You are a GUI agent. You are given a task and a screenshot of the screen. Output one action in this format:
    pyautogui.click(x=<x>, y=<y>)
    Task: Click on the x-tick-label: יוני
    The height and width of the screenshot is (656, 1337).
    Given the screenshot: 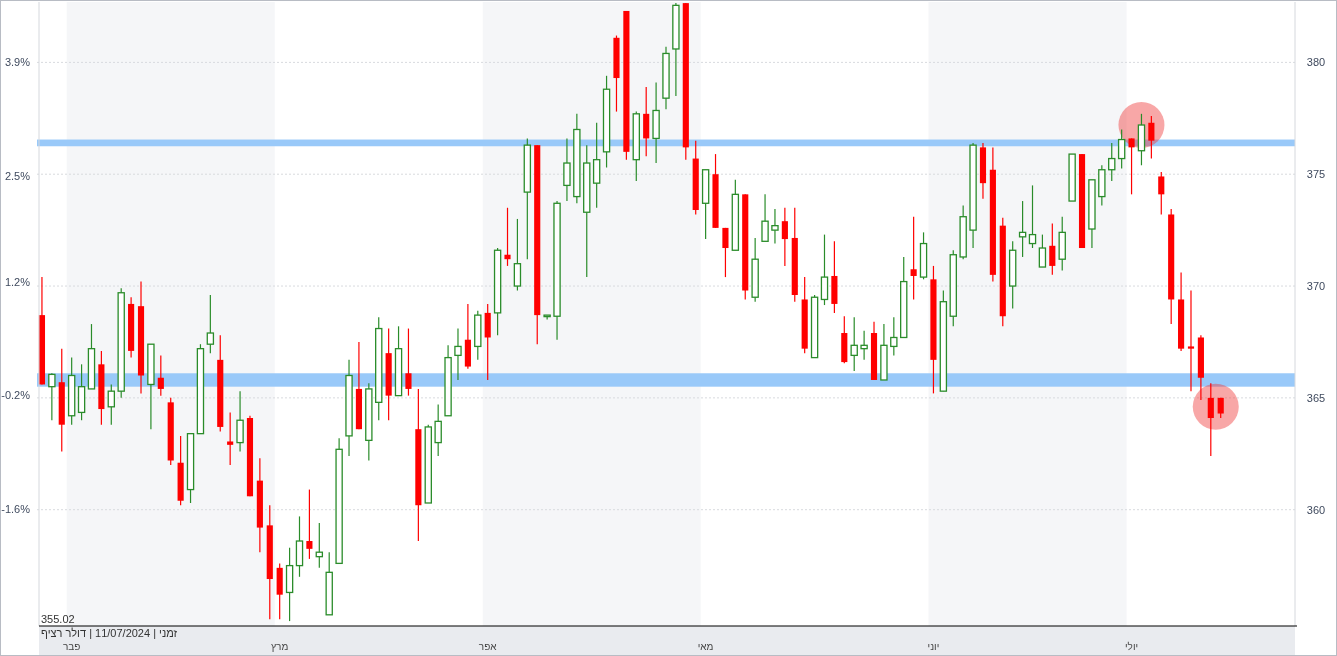 What is the action you would take?
    pyautogui.click(x=933, y=646)
    